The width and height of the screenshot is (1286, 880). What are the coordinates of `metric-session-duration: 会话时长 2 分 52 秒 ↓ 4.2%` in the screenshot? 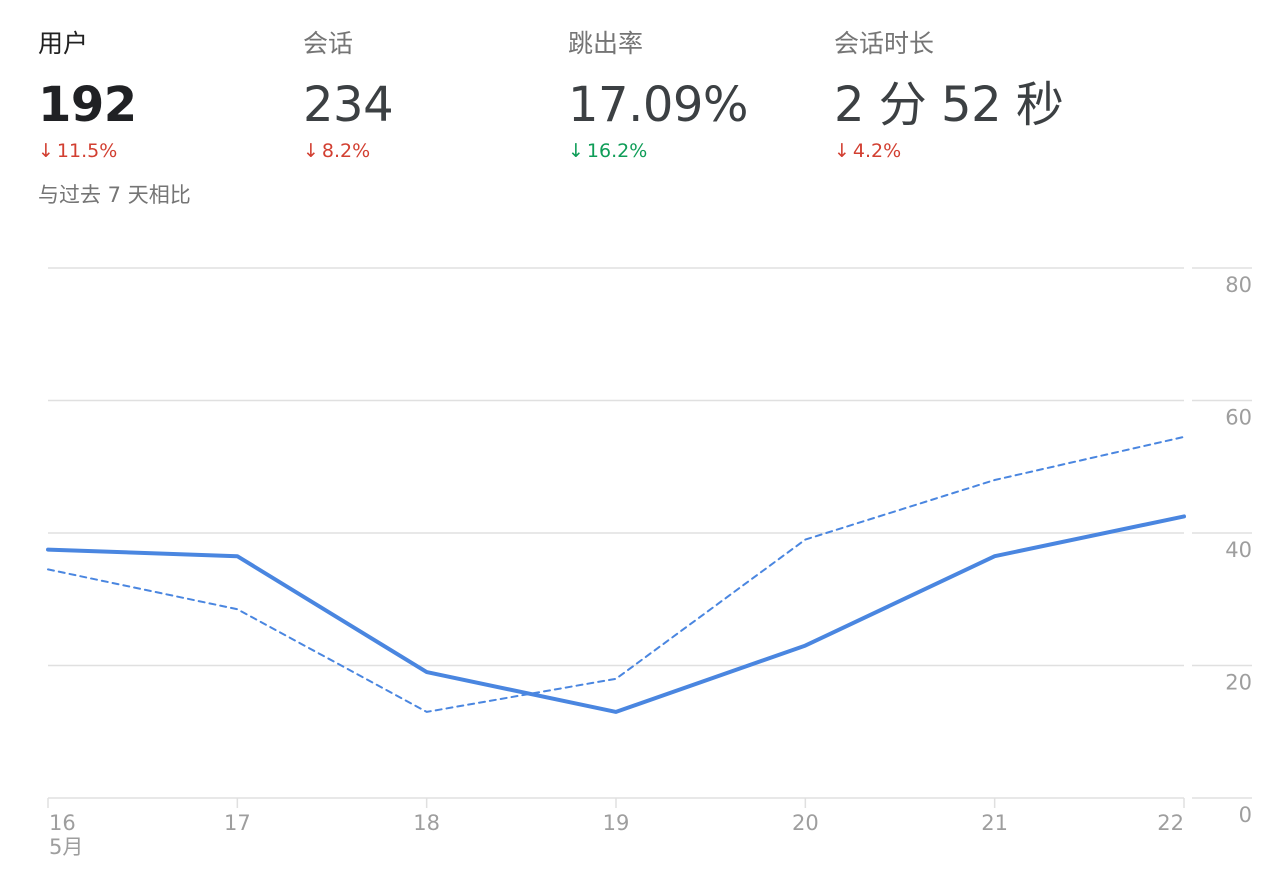 It's located at (964, 95).